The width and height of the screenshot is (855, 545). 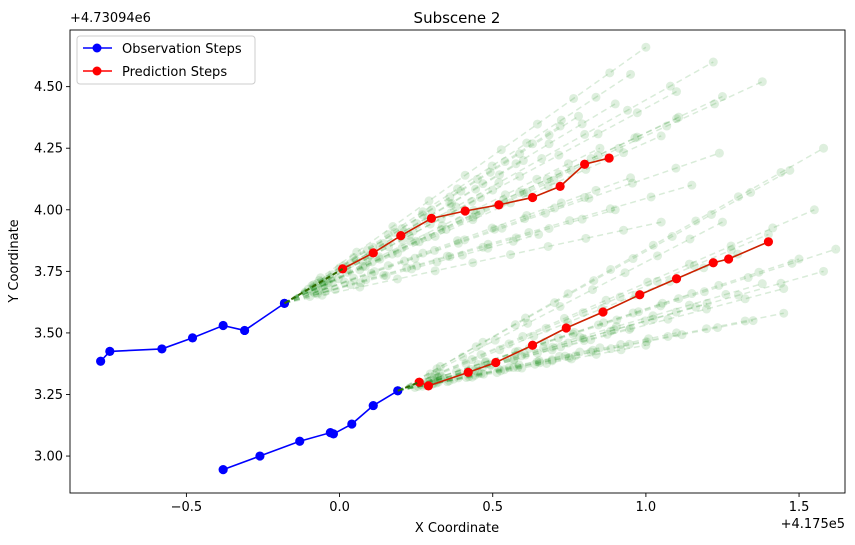 What do you see at coordinates (492, 507) in the screenshot?
I see `x-tick-label: 0.5` at bounding box center [492, 507].